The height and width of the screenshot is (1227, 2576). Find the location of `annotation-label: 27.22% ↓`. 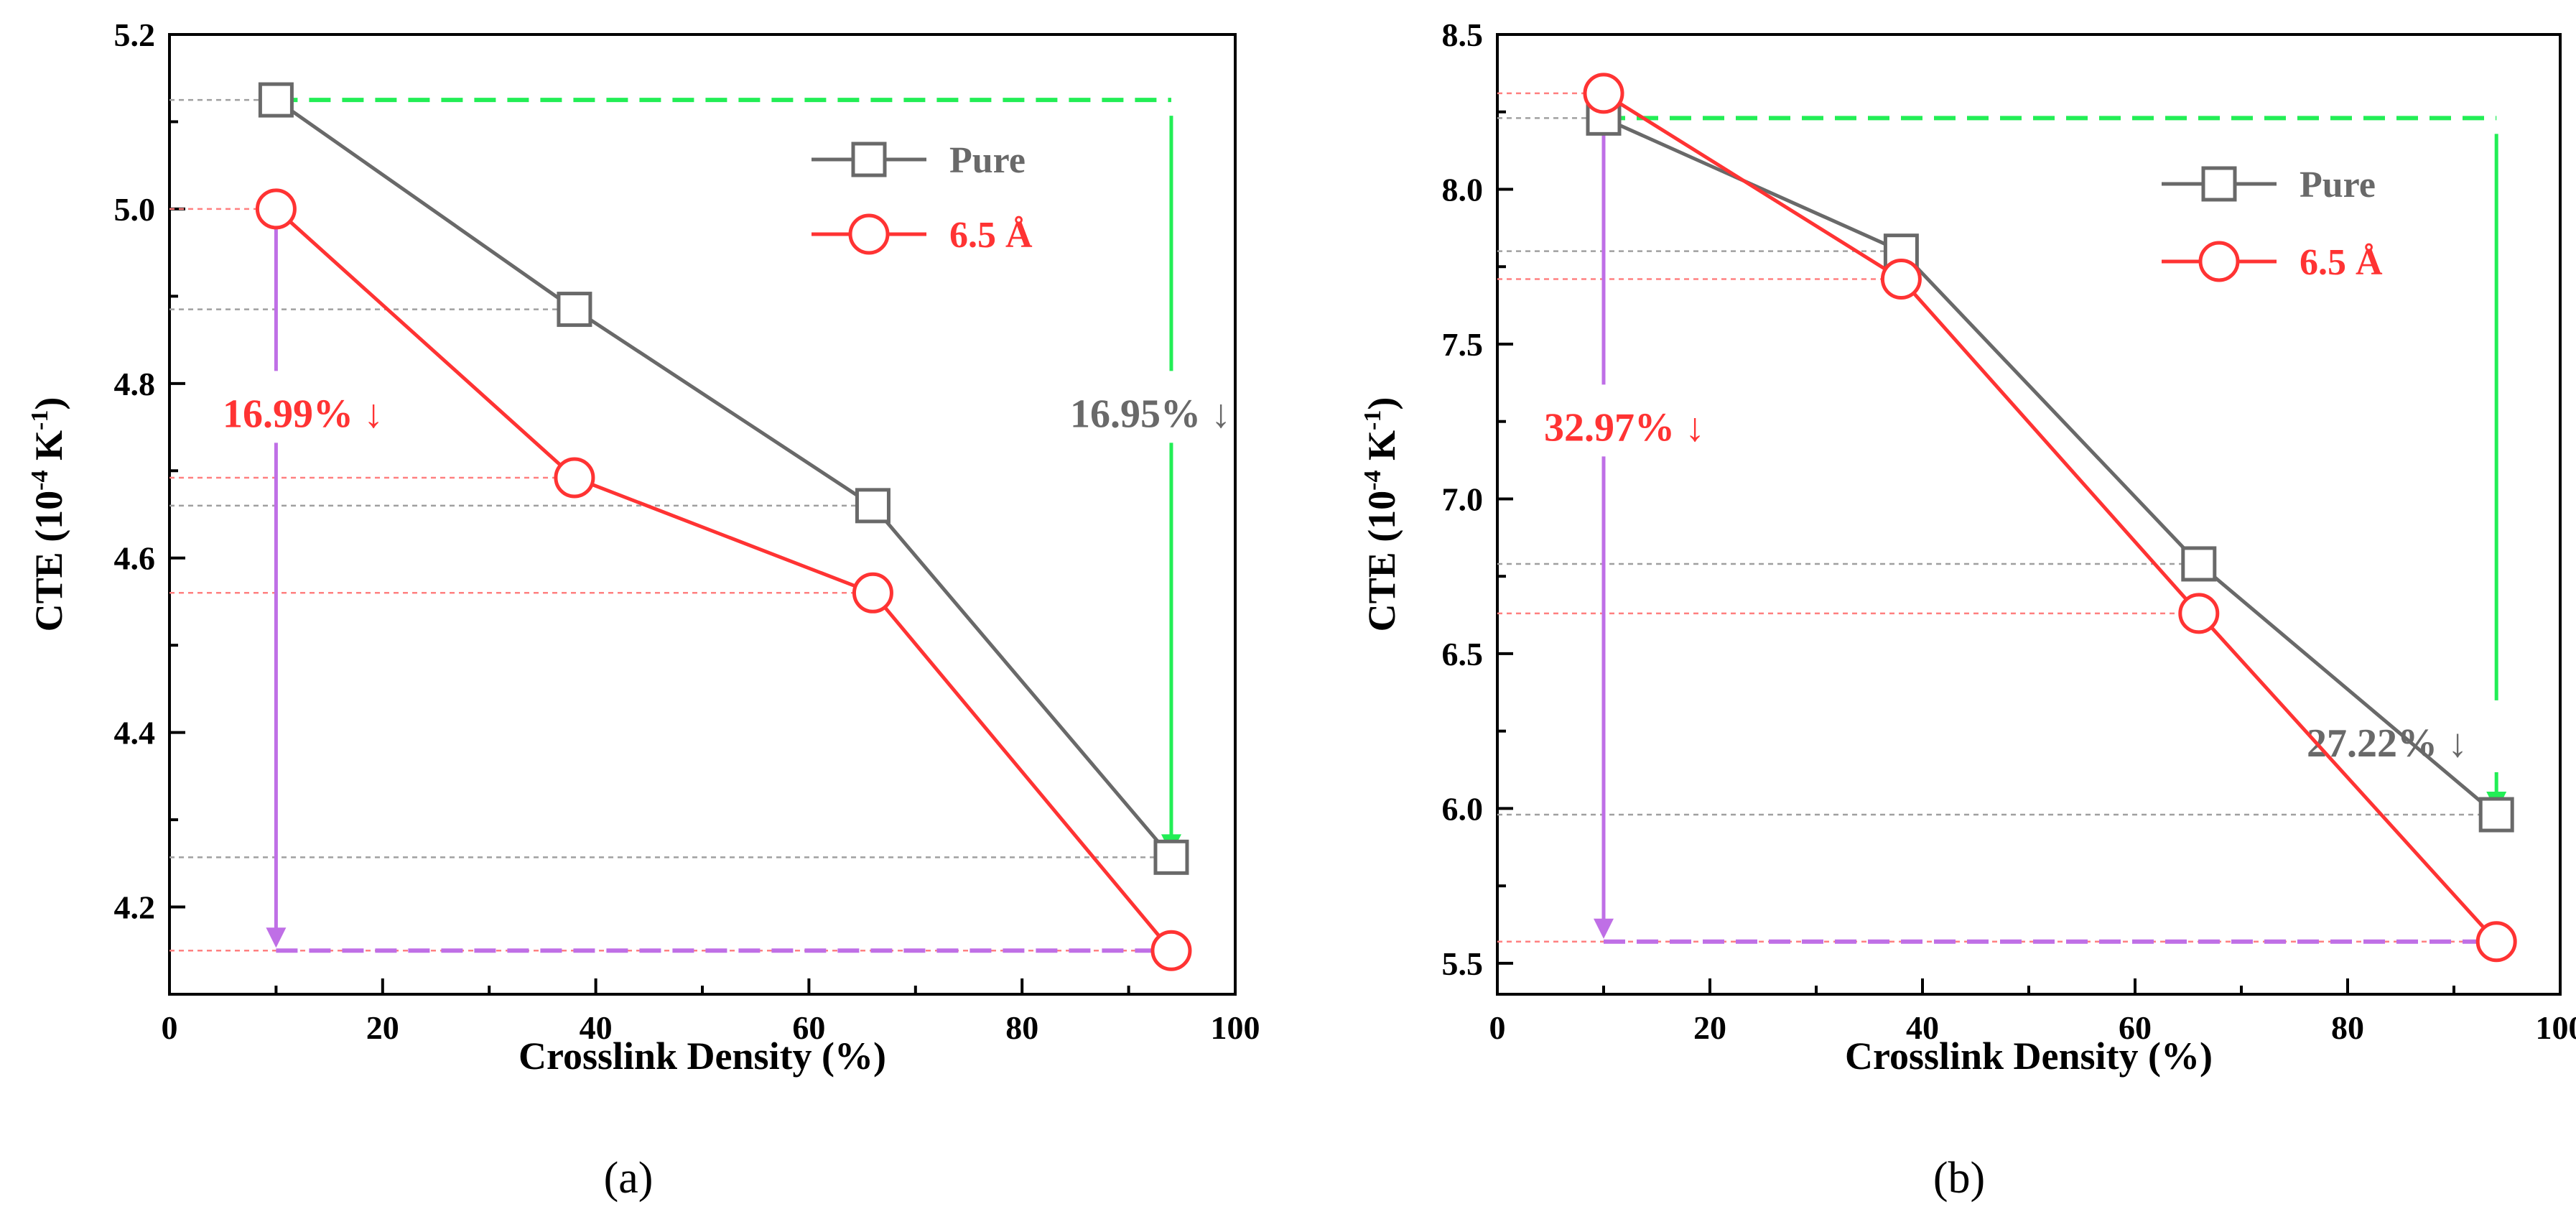

annotation-label: 27.22% ↓ is located at coordinates (2387, 743).